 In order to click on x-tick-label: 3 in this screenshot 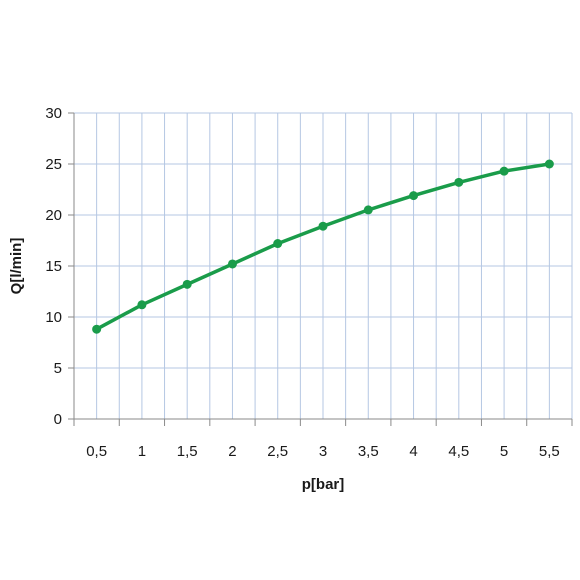, I will do `click(323, 451)`.